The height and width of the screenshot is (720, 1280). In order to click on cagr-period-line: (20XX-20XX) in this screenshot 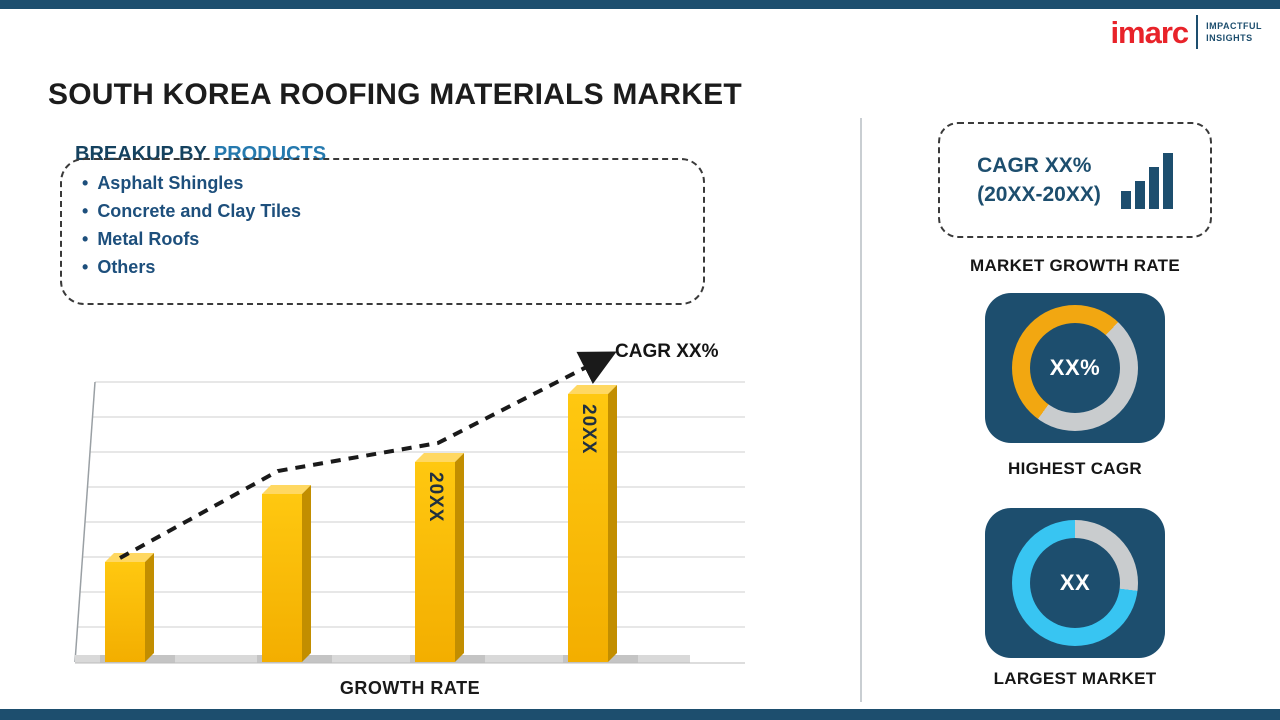, I will do `click(1039, 194)`.